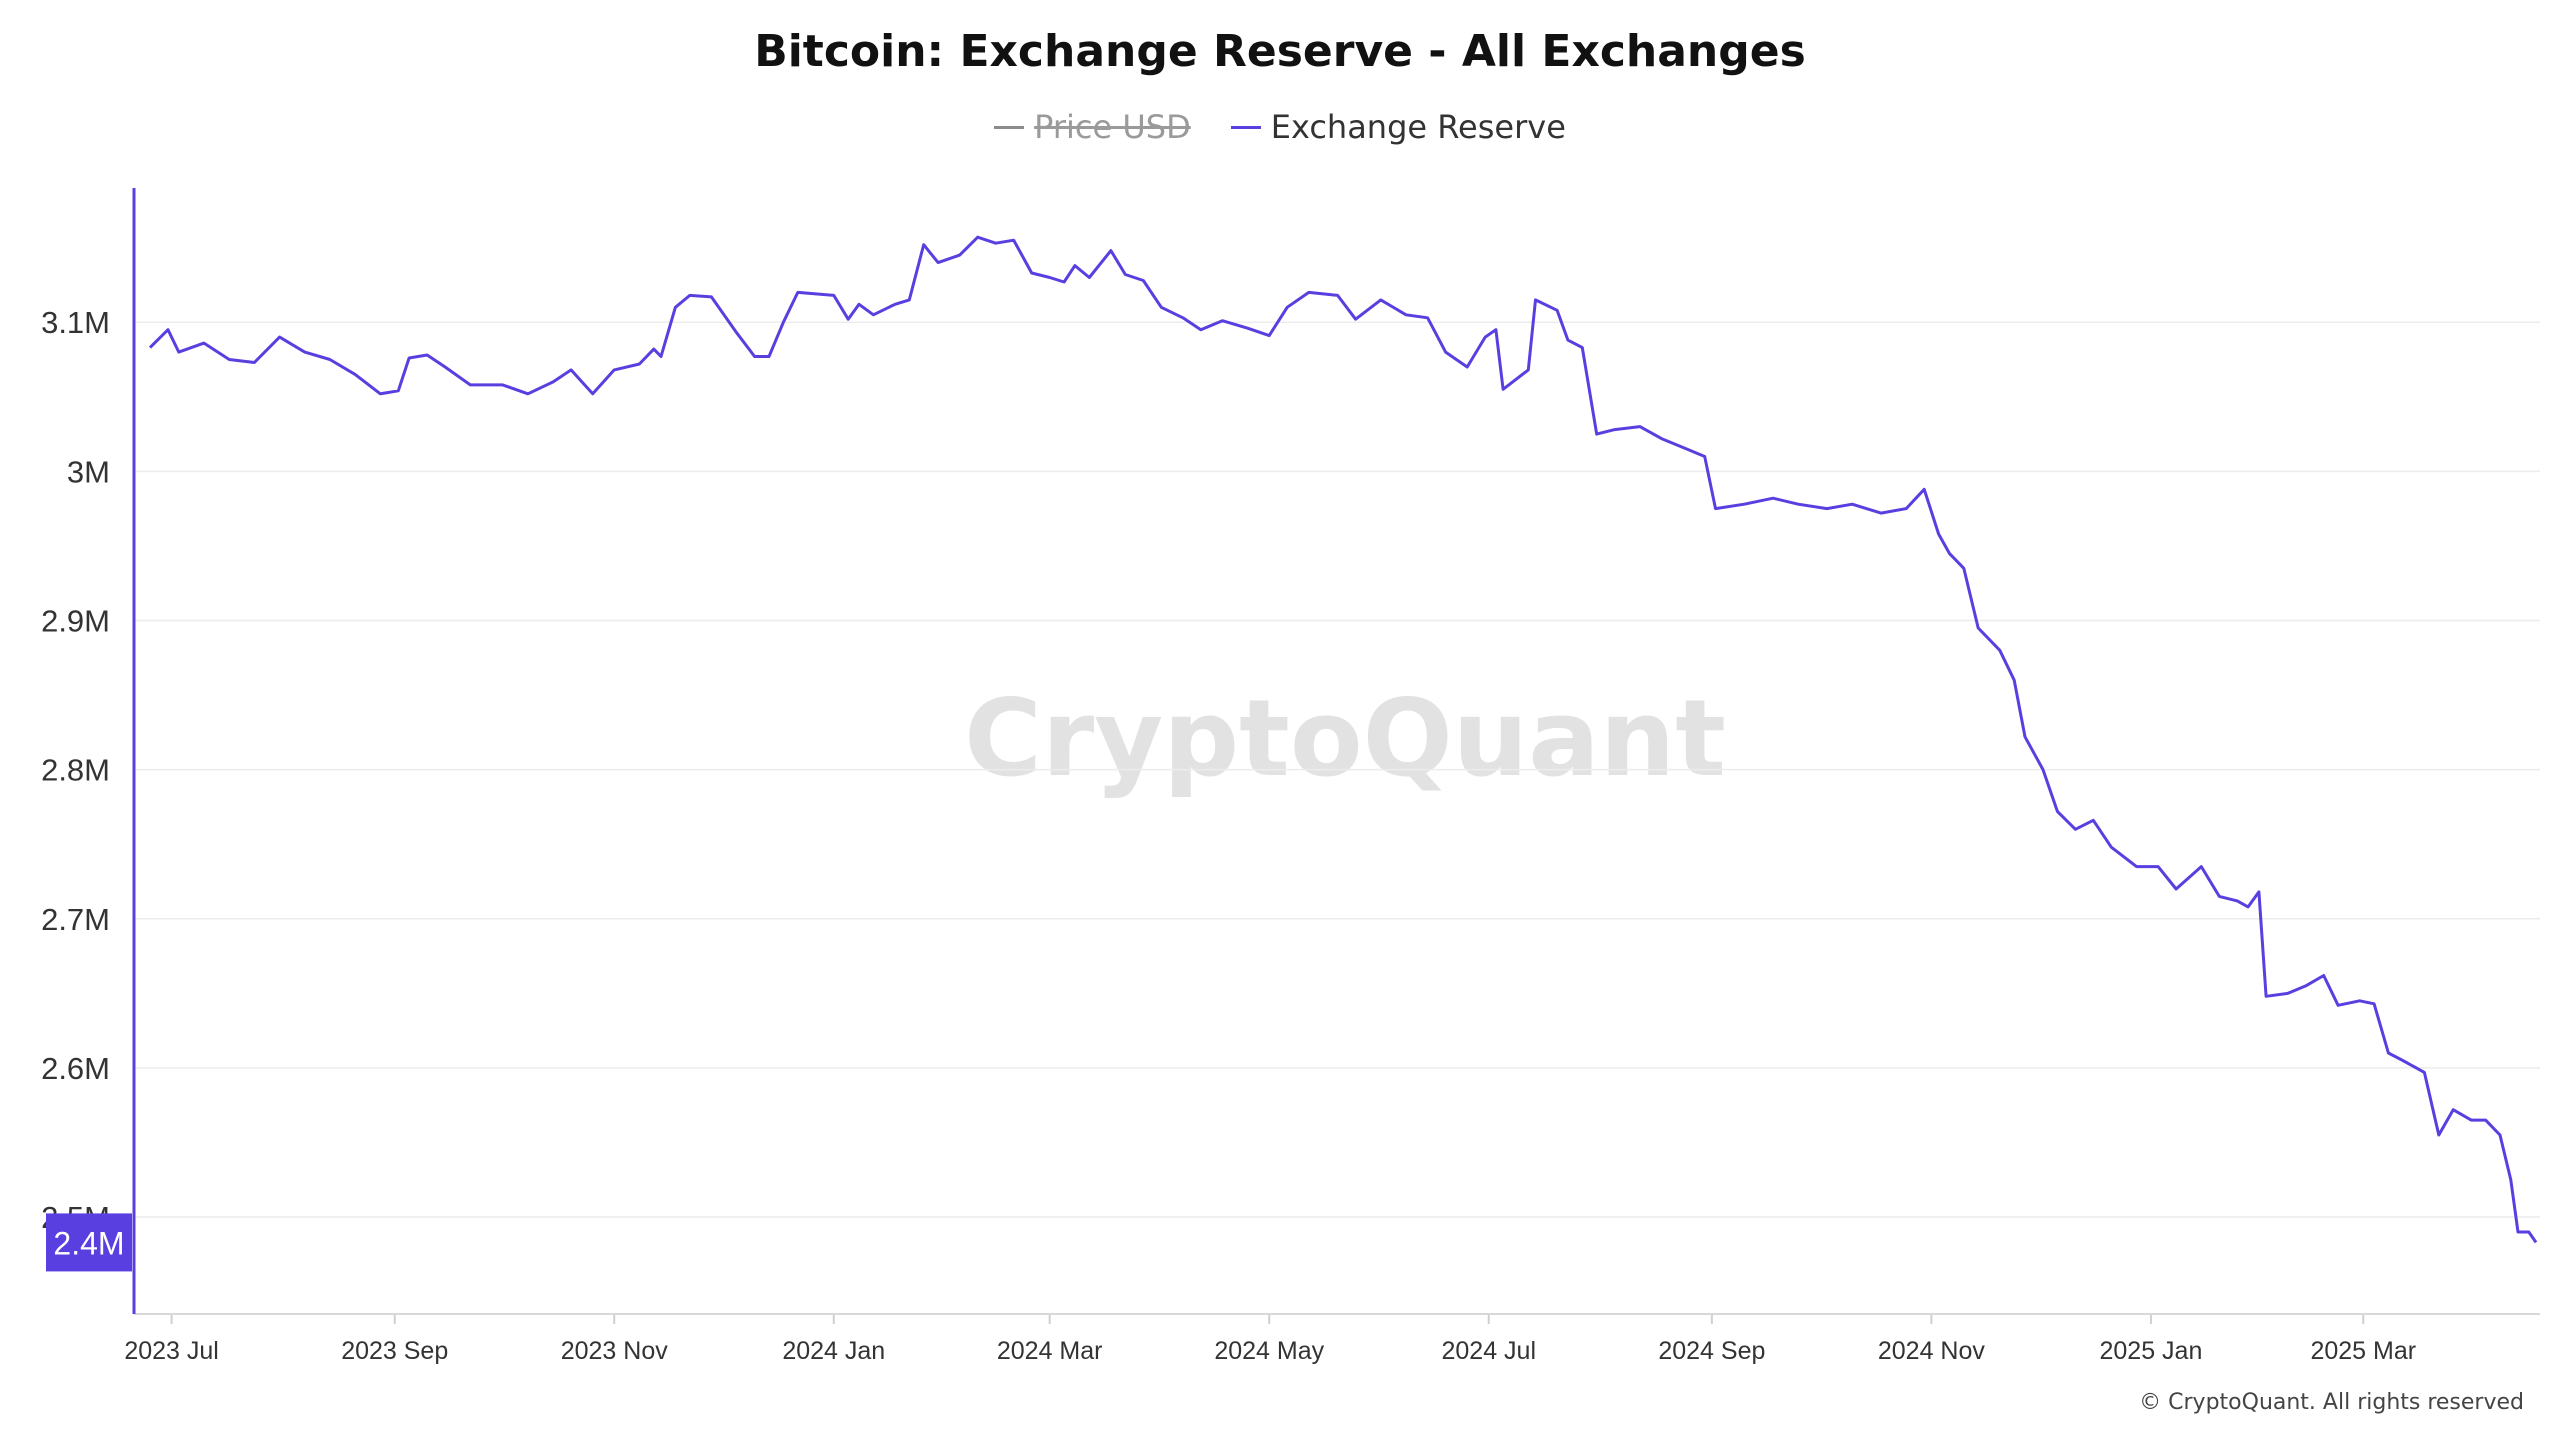 The height and width of the screenshot is (1429, 2560). I want to click on legend-item-price-usd: Price USD, so click(1092, 127).